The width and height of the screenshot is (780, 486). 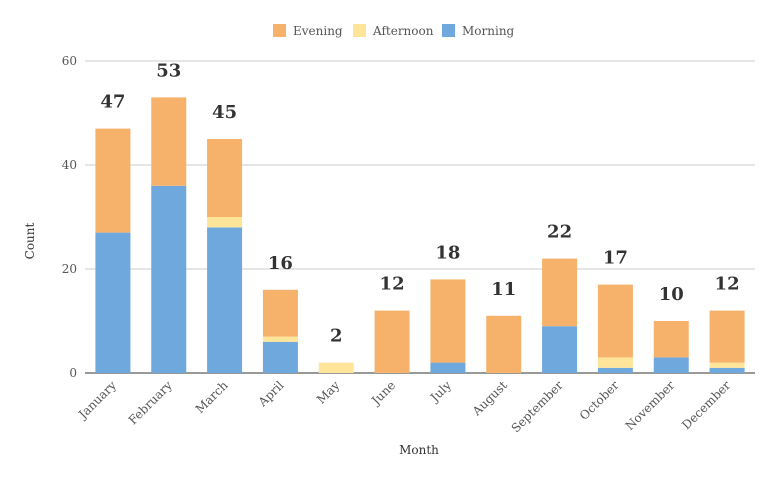 I want to click on total-label: 17, so click(x=615, y=258).